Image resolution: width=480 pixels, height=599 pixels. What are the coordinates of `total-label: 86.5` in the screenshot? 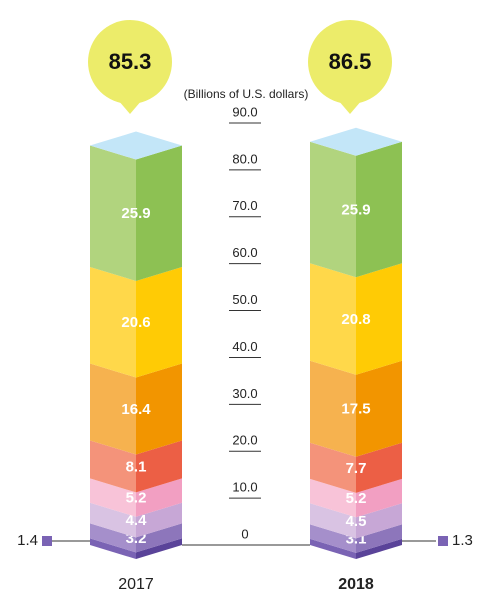 It's located at (350, 61).